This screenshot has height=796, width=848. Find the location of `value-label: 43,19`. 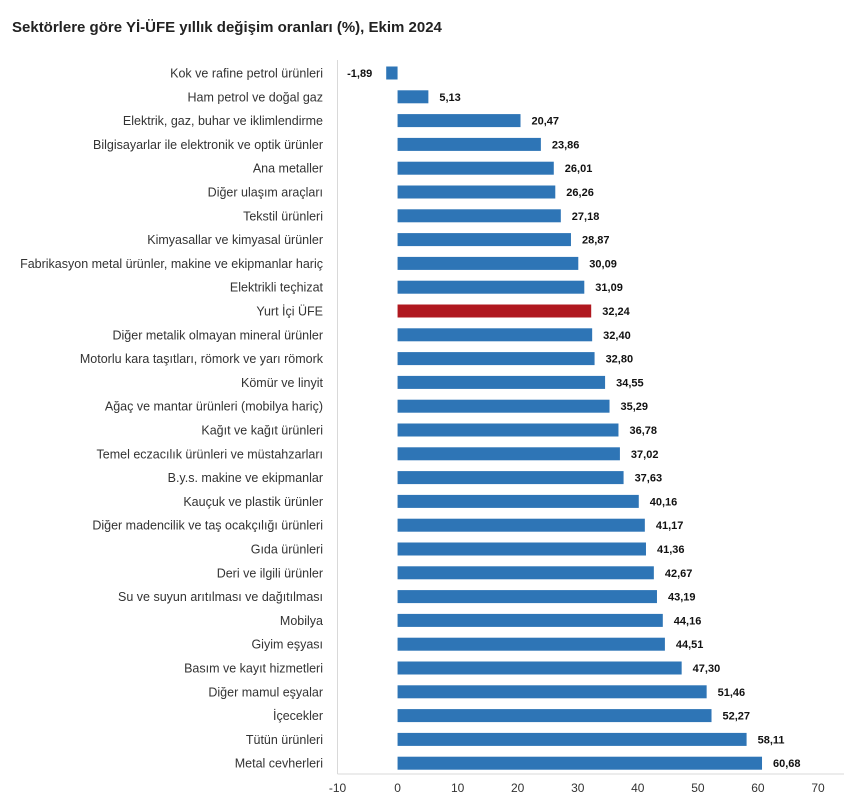

value-label: 43,19 is located at coordinates (682, 598).